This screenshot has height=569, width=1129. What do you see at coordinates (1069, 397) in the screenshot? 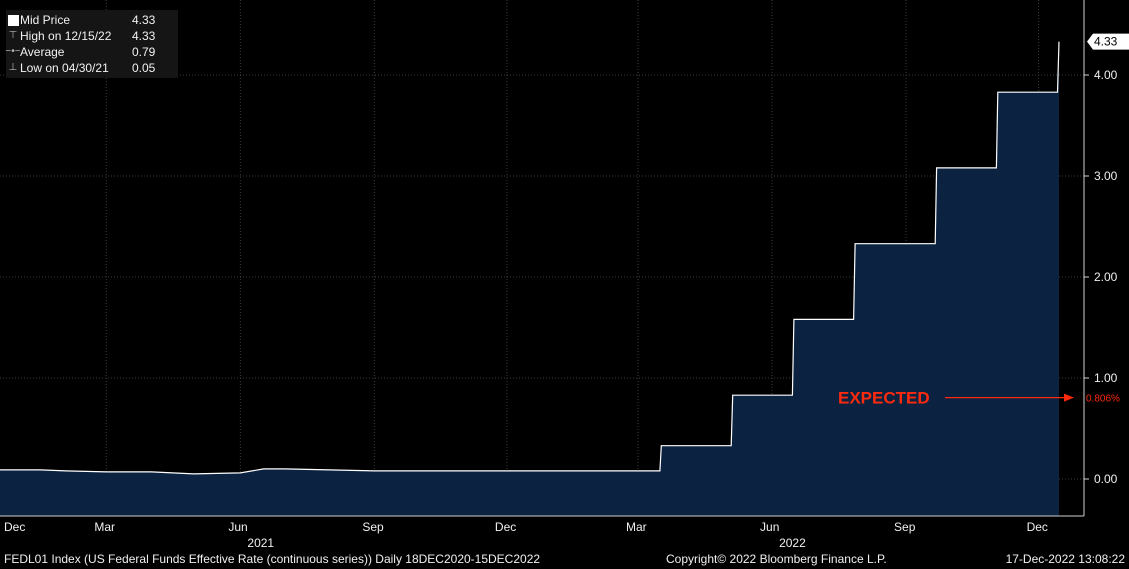
I see `annotation-arrowhead` at bounding box center [1069, 397].